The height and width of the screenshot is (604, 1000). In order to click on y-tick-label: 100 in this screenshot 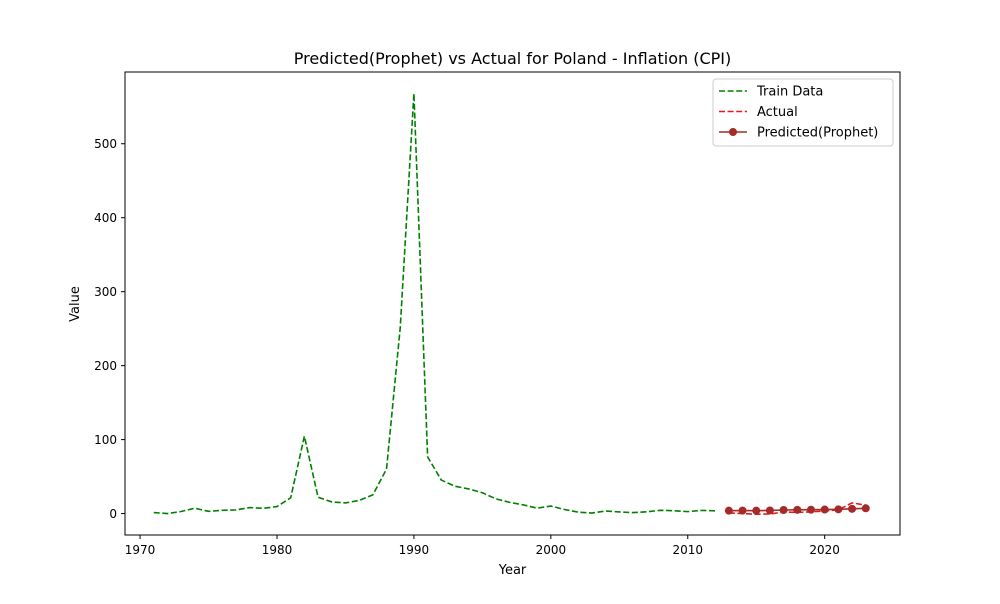, I will do `click(105, 440)`.